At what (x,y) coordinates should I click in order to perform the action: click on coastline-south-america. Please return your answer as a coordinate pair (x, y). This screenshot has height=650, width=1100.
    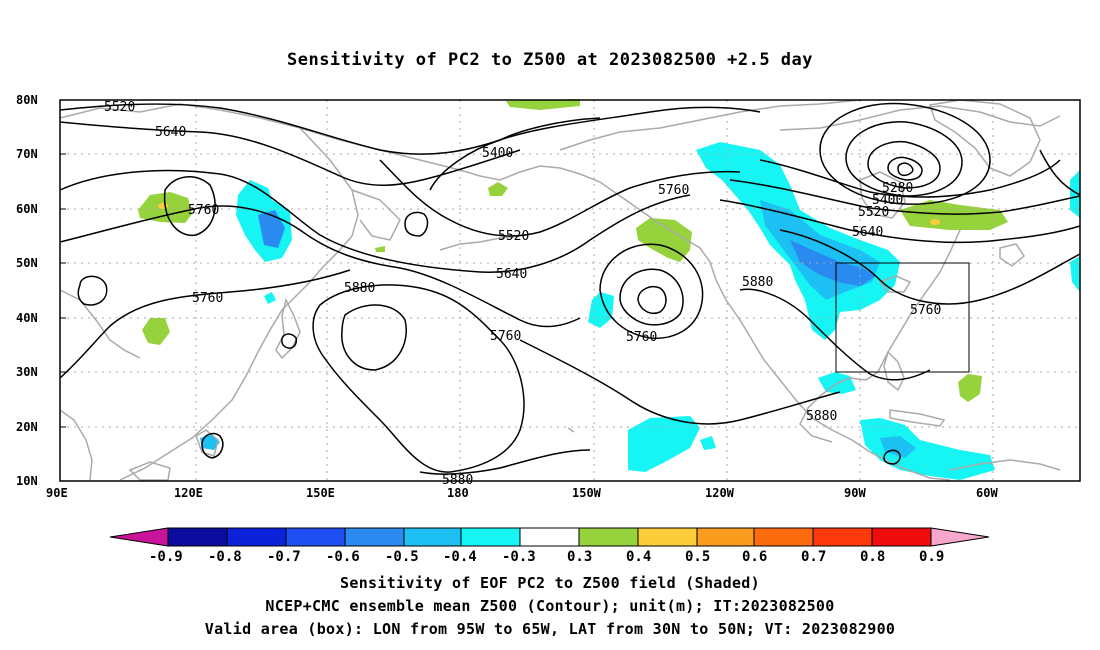
    Looking at the image, I should click on (1005, 465).